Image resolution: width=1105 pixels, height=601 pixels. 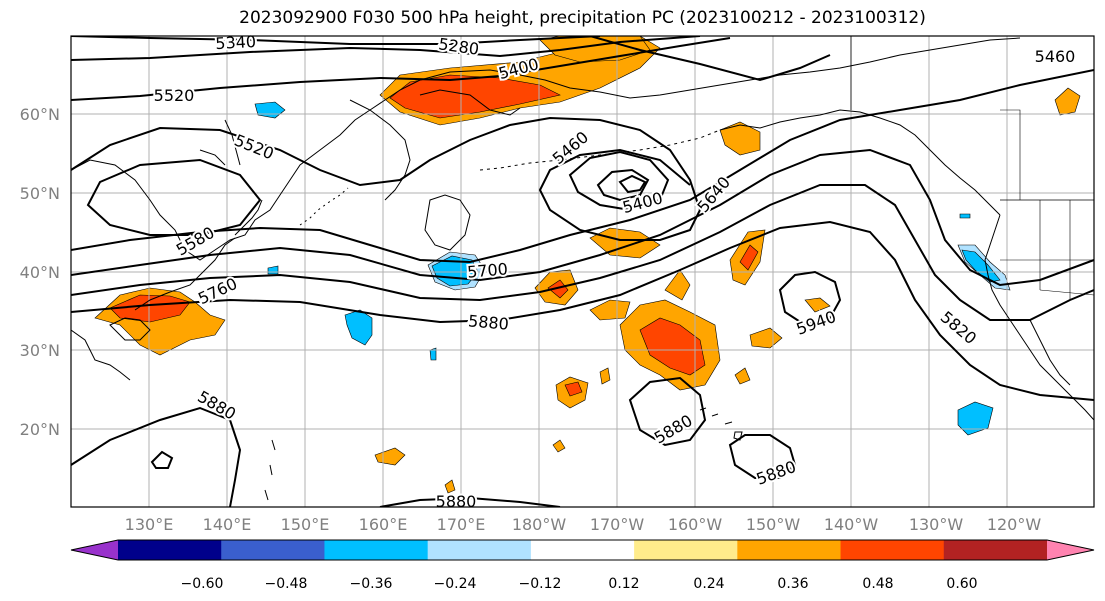 I want to click on colorbar-tick: 0.36, so click(x=792, y=584).